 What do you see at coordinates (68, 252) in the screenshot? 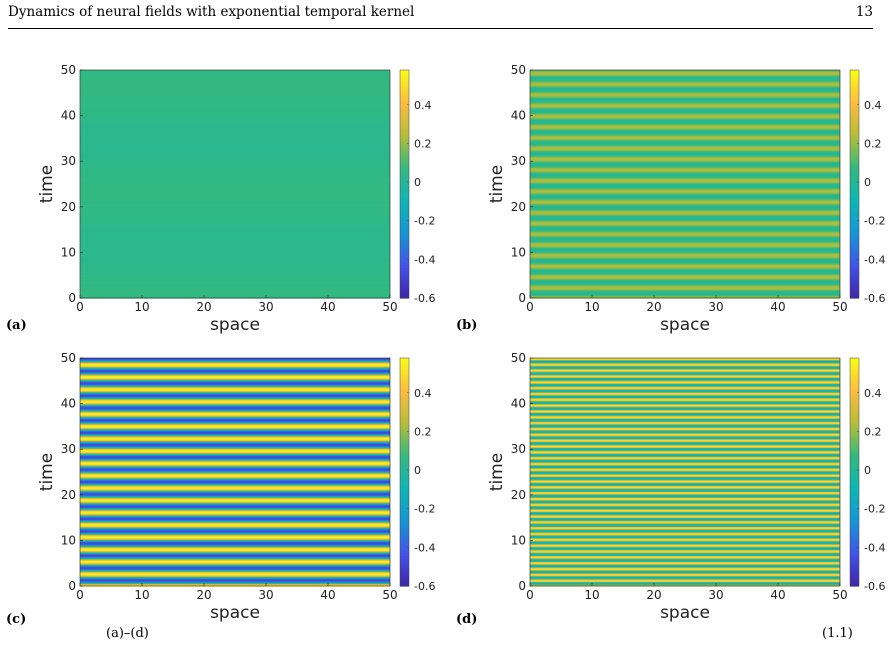
I see `y-tick-label: 10` at bounding box center [68, 252].